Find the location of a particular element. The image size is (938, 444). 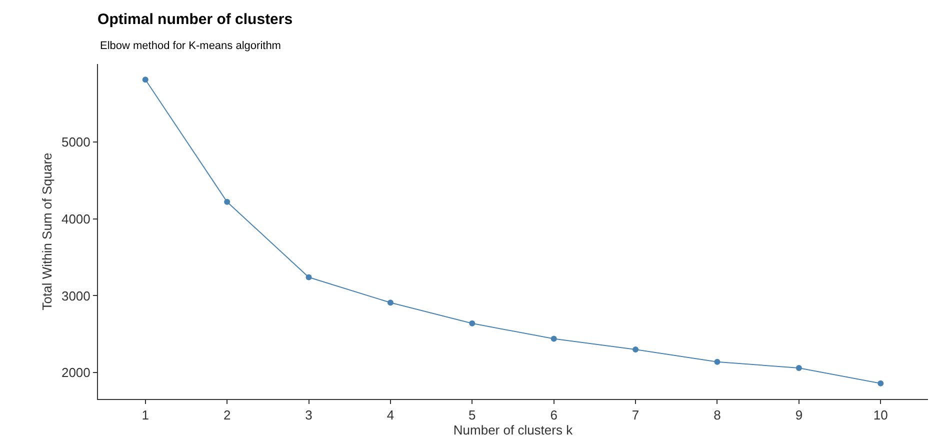

x-tick-label: 7 is located at coordinates (636, 415).